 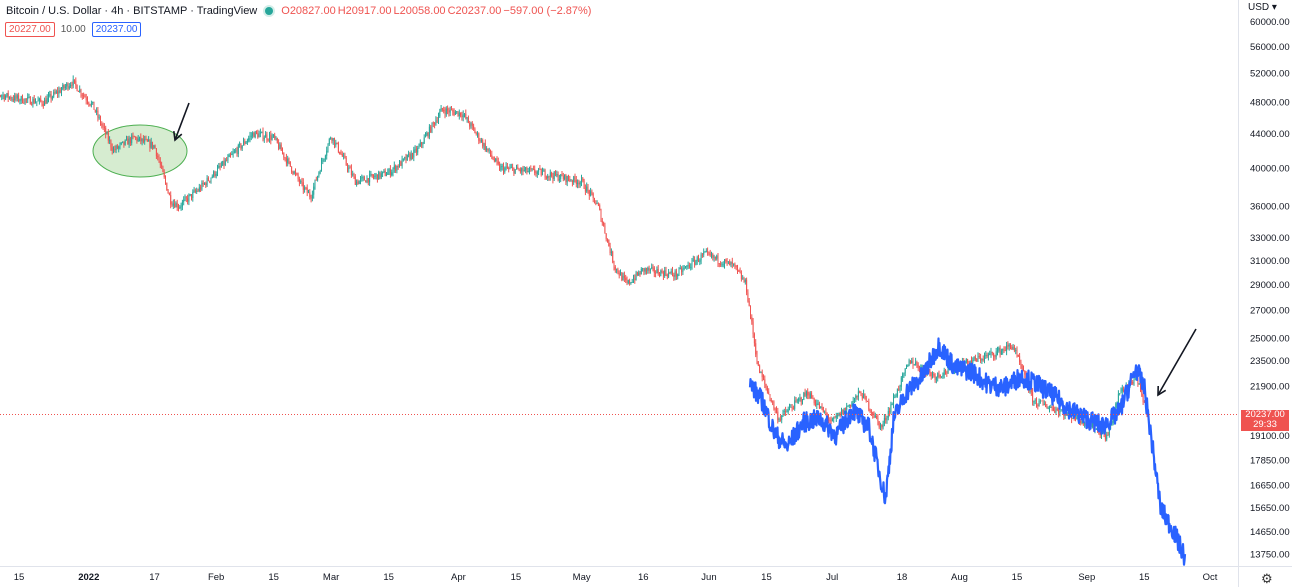 What do you see at coordinates (1262, 7) in the screenshot?
I see `currency-selector: USD ▾` at bounding box center [1262, 7].